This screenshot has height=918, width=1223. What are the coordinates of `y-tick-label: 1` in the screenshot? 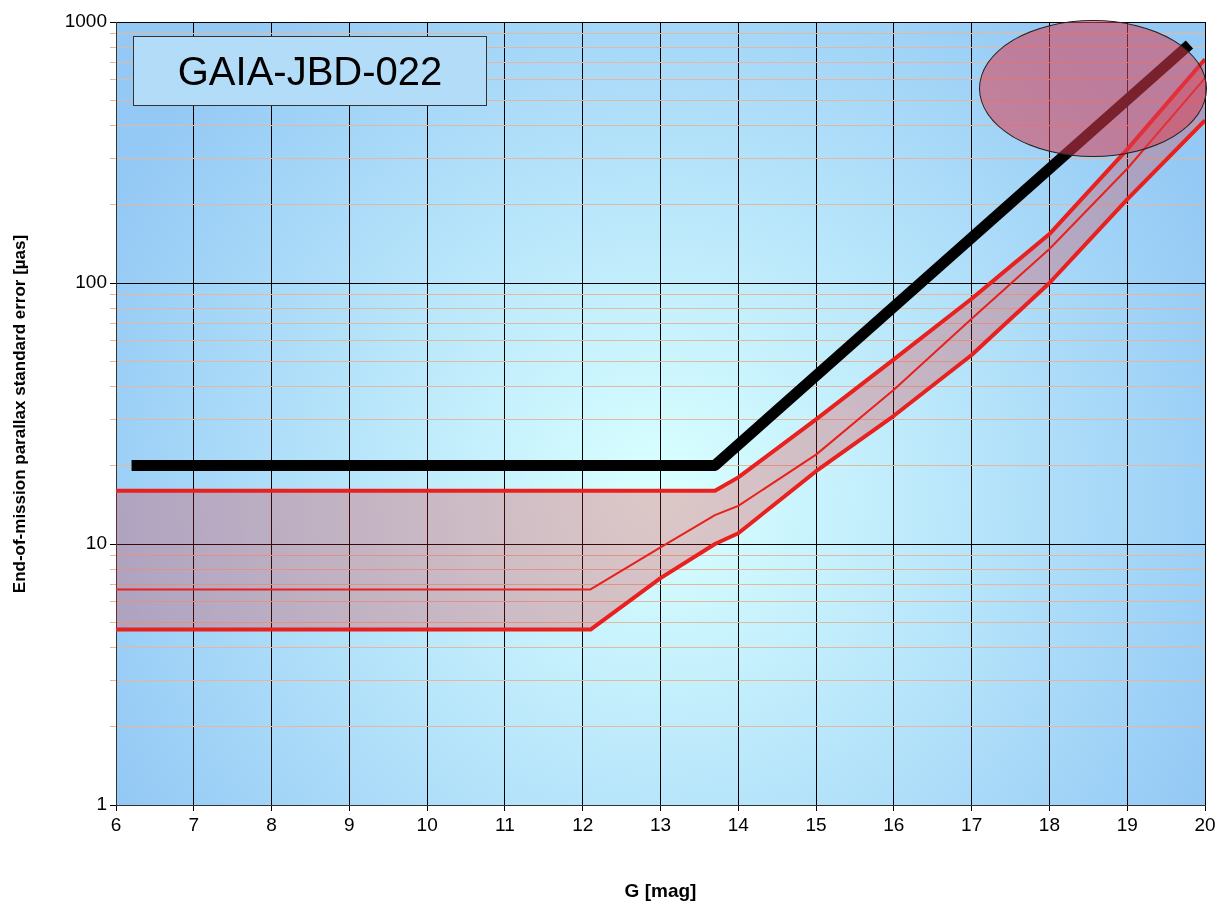 It's located at (101, 804).